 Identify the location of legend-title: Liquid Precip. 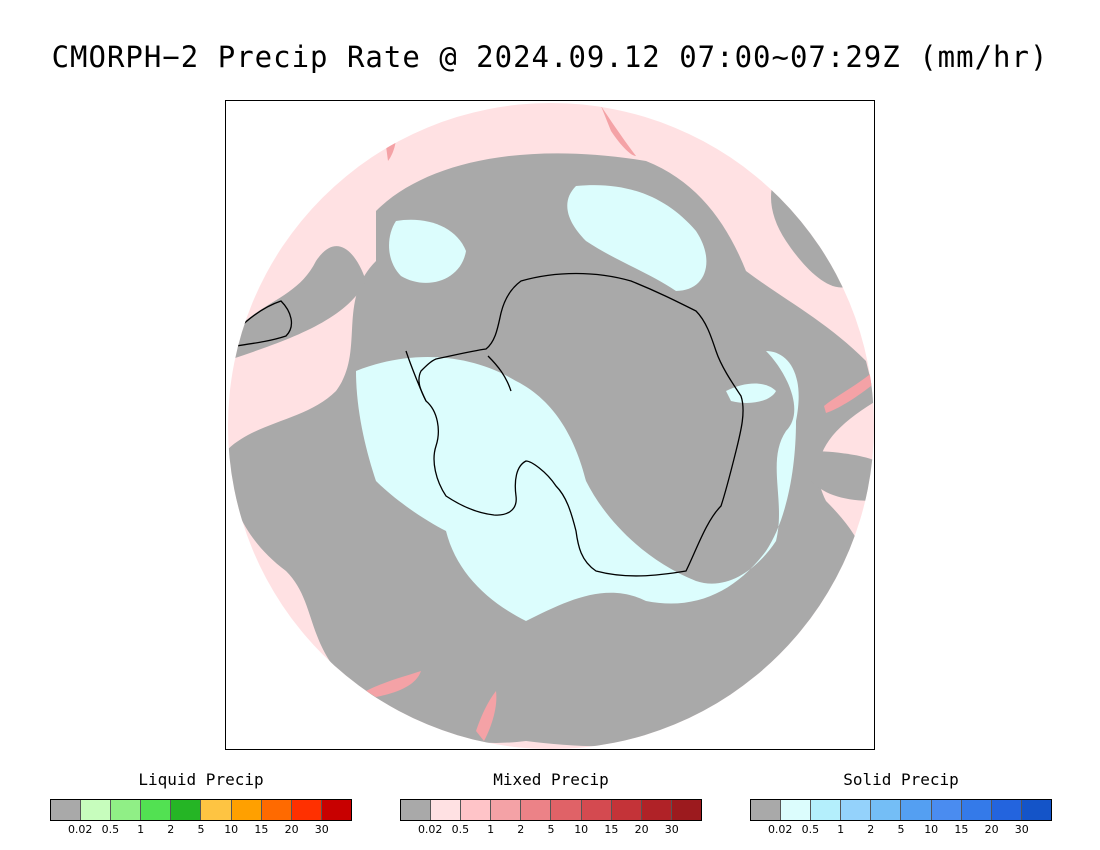
(201, 779).